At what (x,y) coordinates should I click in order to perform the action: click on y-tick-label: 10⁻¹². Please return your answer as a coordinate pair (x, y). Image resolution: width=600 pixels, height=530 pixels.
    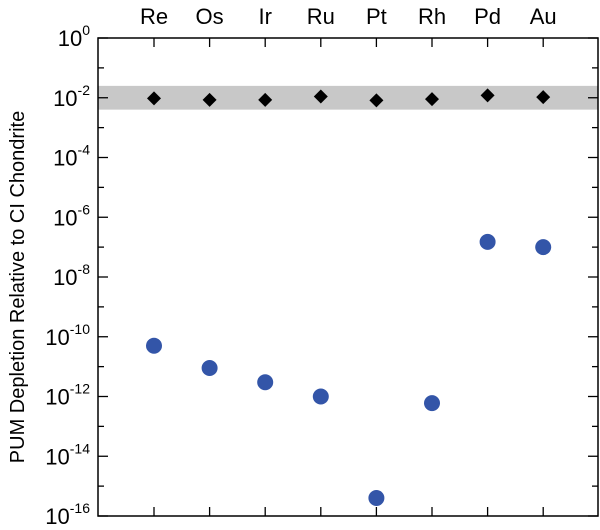
    Looking at the image, I should click on (67, 395).